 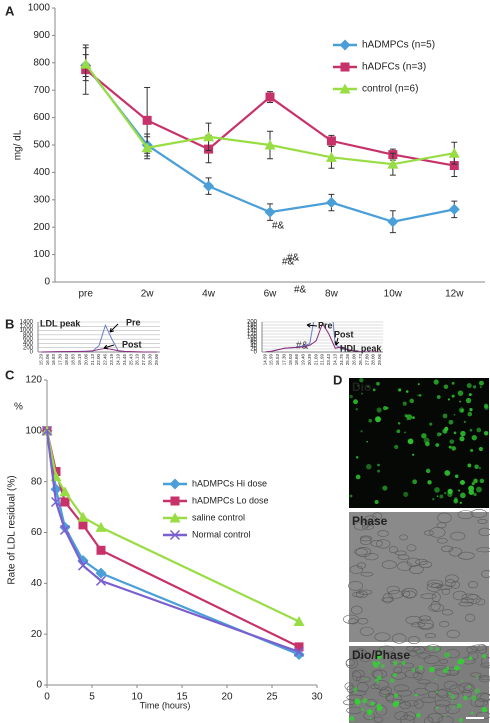 I want to click on annotation-arrow, so click(x=109, y=346).